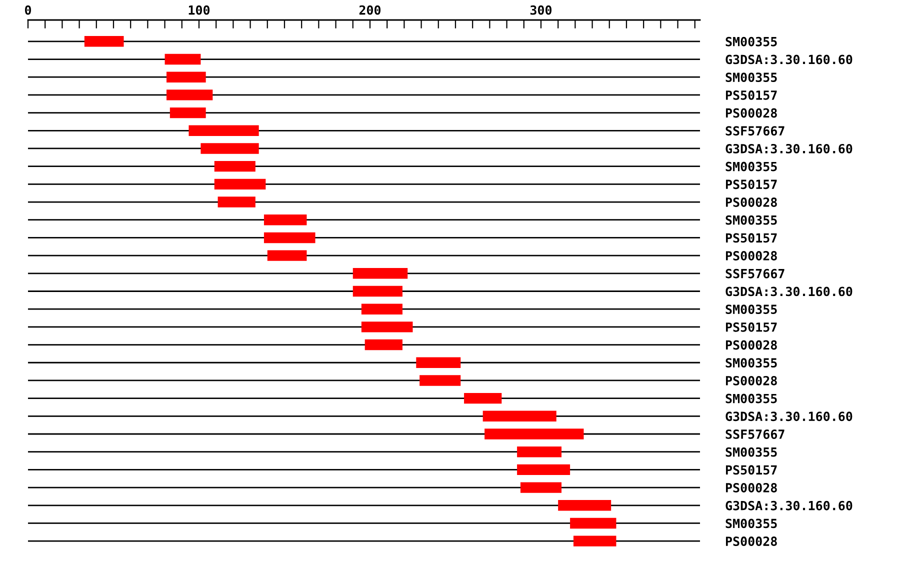 This screenshot has height=562, width=900. Describe the element at coordinates (370, 10) in the screenshot. I see `x-tick-label: 200` at that location.